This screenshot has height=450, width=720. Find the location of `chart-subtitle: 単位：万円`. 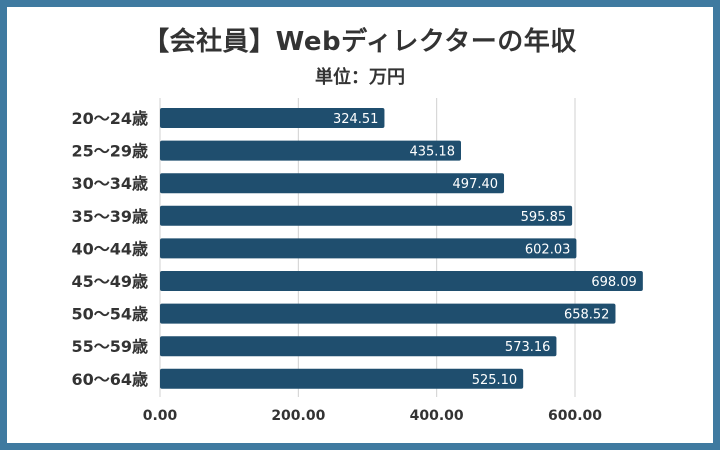

chart-subtitle: 単位：万円 is located at coordinates (360, 77).